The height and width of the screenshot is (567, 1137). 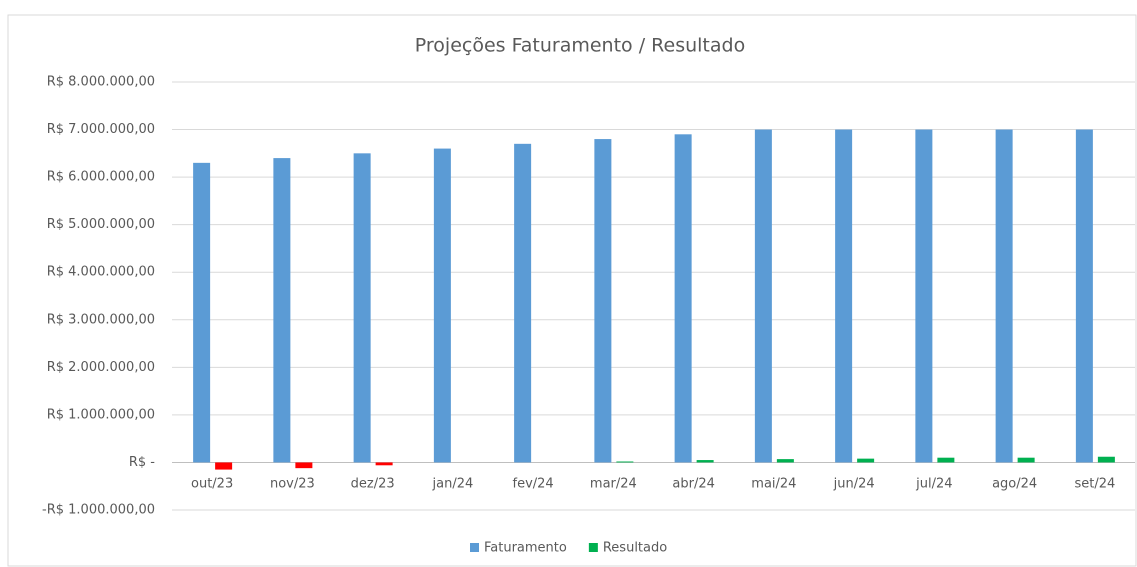 What do you see at coordinates (101, 367) in the screenshot?
I see `y-tick-label: R$ 2.000.000,00` at bounding box center [101, 367].